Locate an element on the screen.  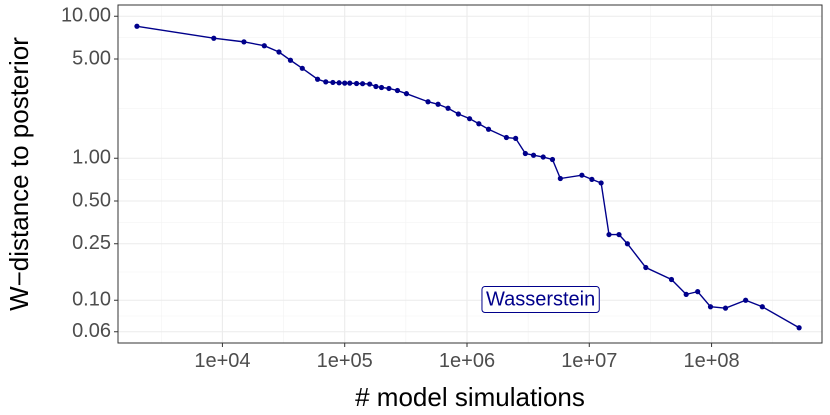
y-tick-label: 0.10 is located at coordinates (91, 300).